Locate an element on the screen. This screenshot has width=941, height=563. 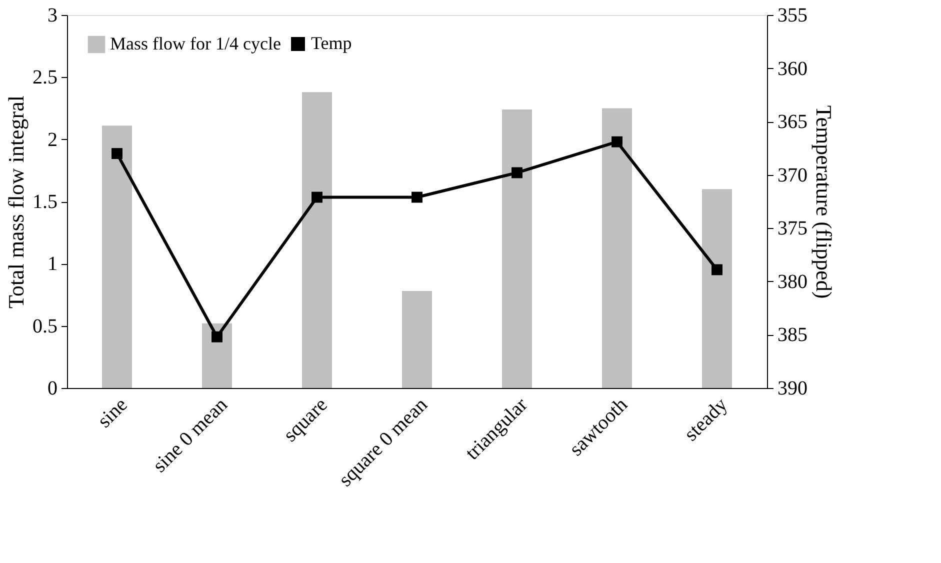
y-tick-label: 2 is located at coordinates (53, 139).